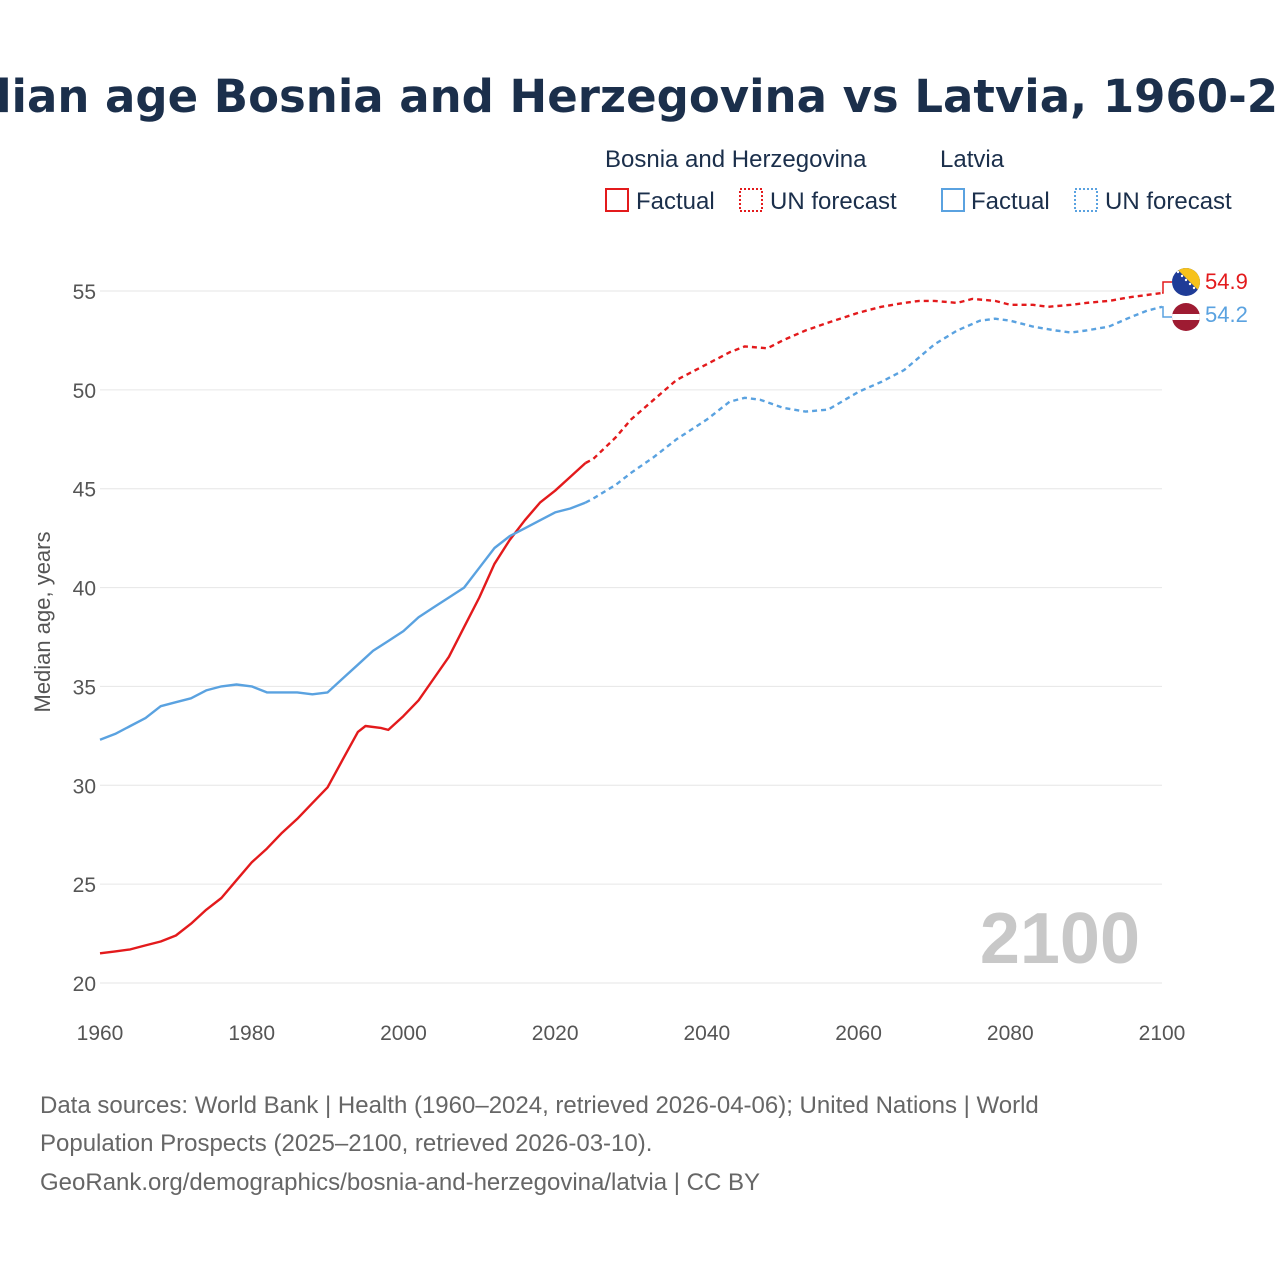 The image size is (1280, 1280). What do you see at coordinates (972, 159) in the screenshot?
I see `legend-country-latvia: Latvia` at bounding box center [972, 159].